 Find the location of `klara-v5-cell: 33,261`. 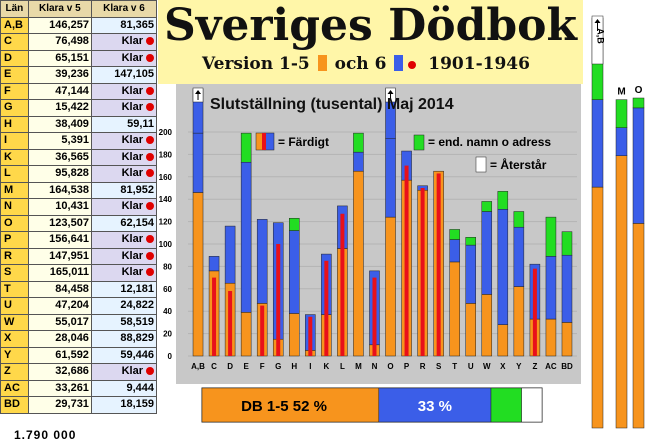

klara-v5-cell: 33,261 is located at coordinates (59, 388).